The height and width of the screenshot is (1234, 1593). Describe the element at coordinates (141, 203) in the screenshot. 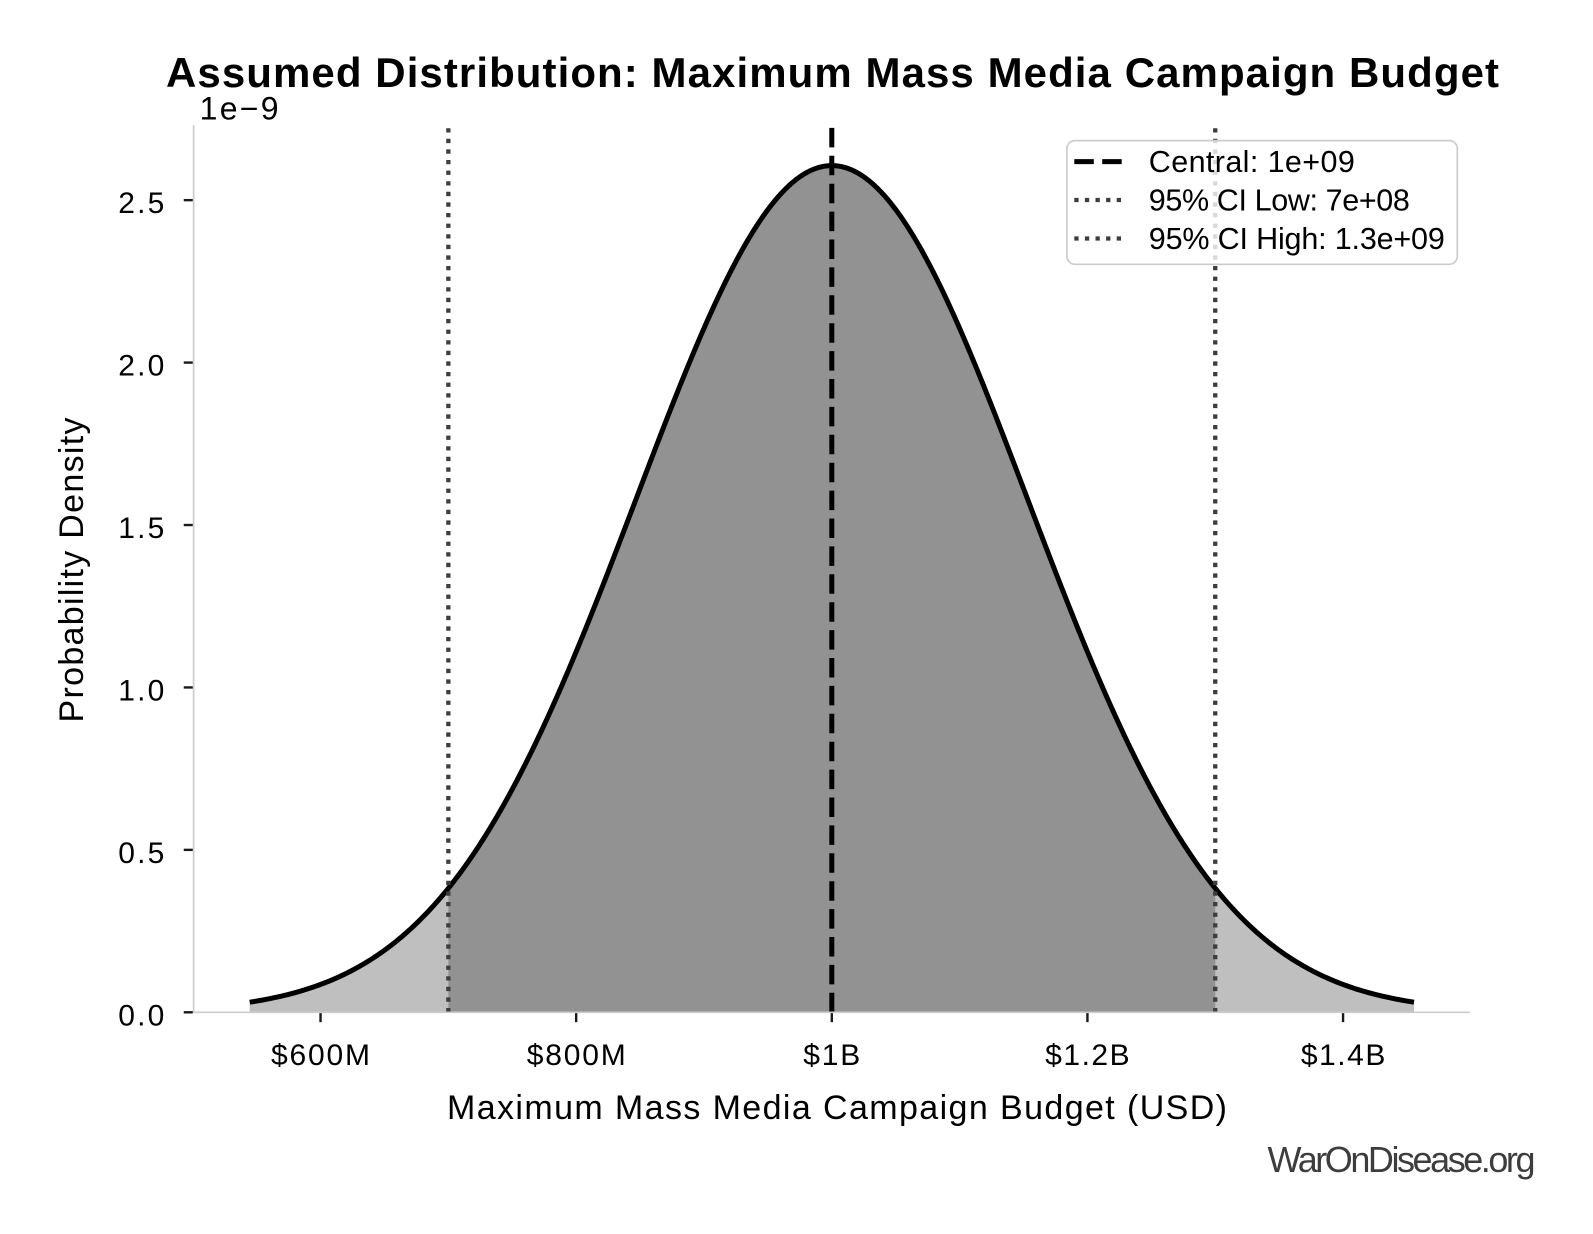

I see `svg-text: 2.5` at that location.